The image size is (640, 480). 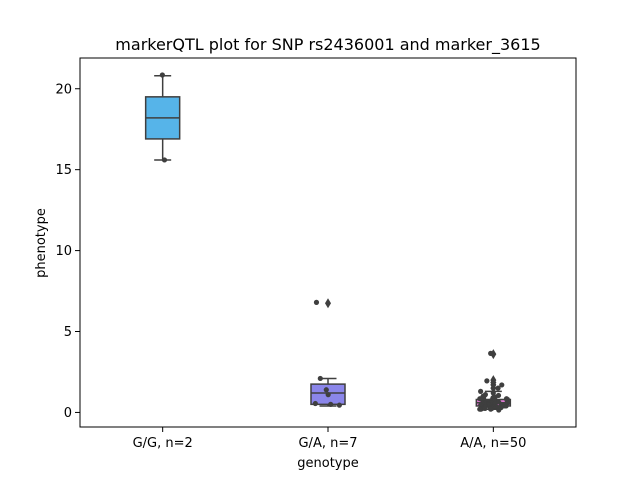 I want to click on y-axis: 0 5 10 15 20, so click(x=67, y=251).